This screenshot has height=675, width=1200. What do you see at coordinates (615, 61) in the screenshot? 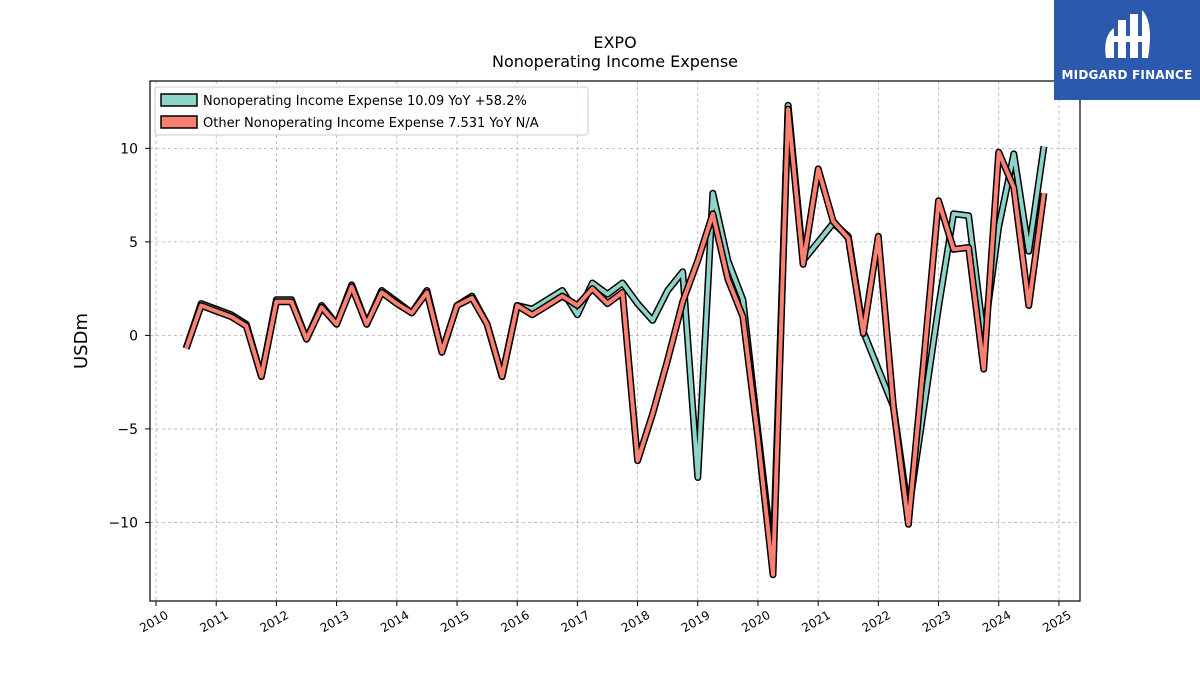
I see `chart-subtitle: Nonoperating Income Expense` at bounding box center [615, 61].